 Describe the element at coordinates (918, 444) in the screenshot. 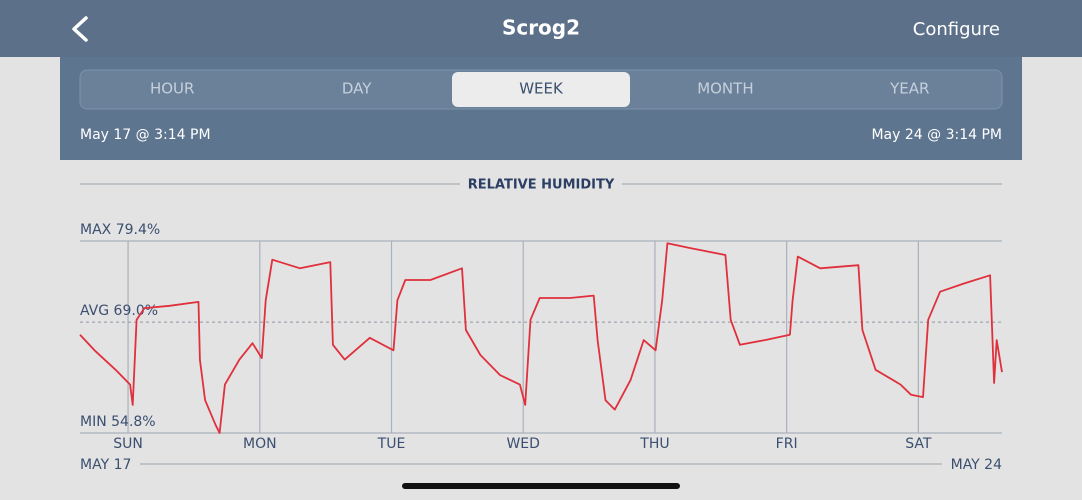

I see `x-tick-label: SAT` at that location.